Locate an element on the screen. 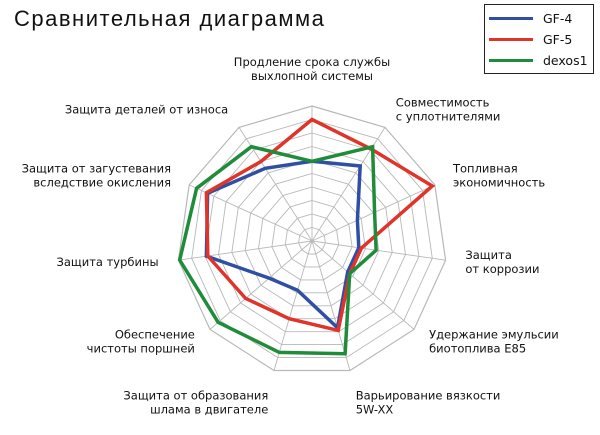 Image resolution: width=600 pixels, height=435 pixels. axis-label: Удержание эмульсии биотоплива E85 is located at coordinates (494, 342).